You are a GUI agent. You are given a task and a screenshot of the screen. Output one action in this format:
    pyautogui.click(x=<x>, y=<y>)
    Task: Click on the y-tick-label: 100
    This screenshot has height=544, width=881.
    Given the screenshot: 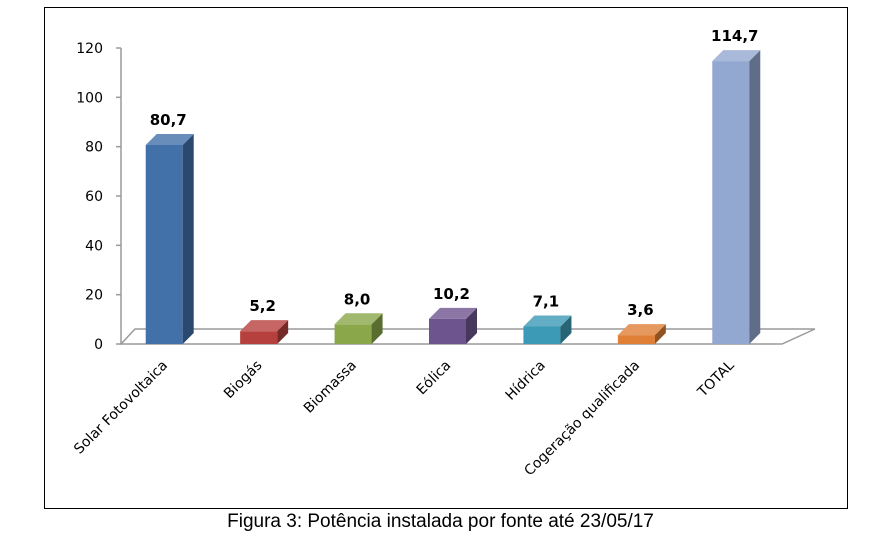 What is the action you would take?
    pyautogui.click(x=89, y=98)
    